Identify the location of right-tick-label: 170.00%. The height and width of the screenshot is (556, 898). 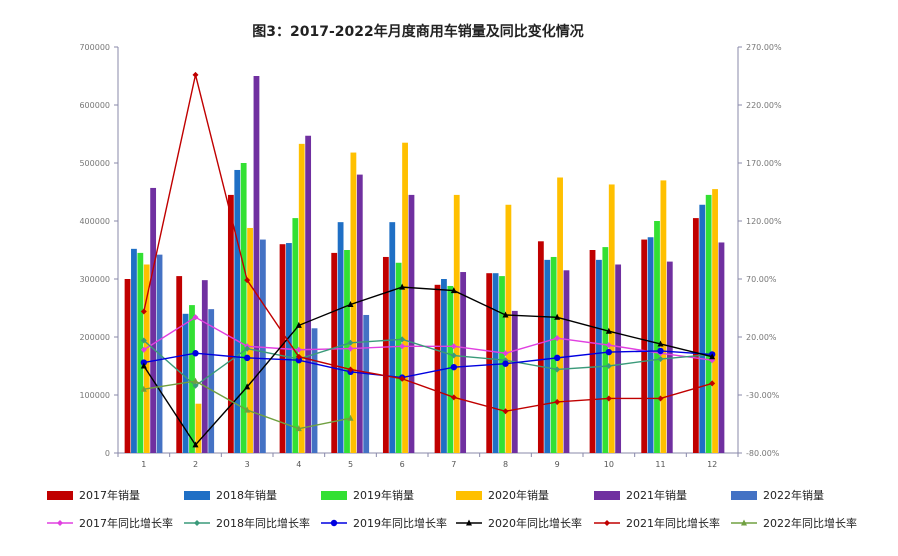
(764, 163).